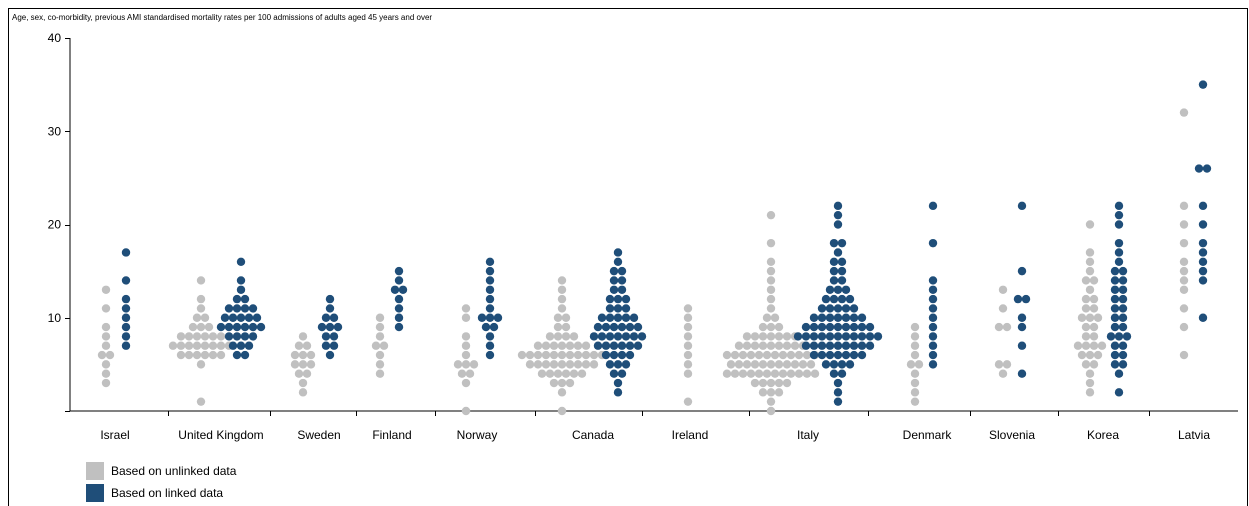  What do you see at coordinates (174, 471) in the screenshot?
I see `legend-label-unlinked: Based on unlinked data` at bounding box center [174, 471].